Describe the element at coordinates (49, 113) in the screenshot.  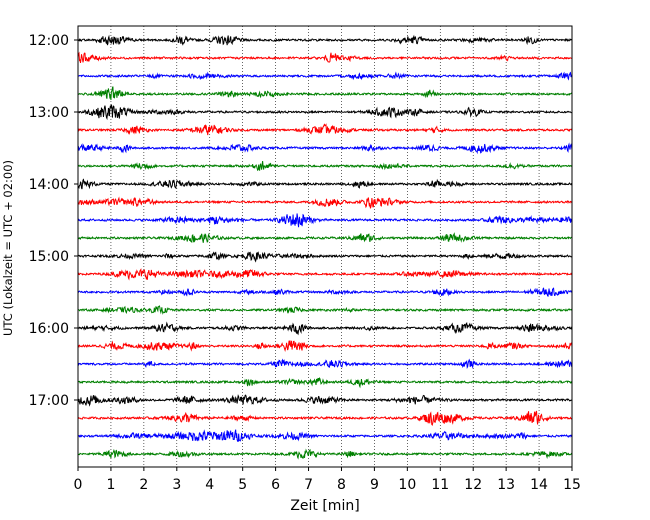
I see `y-tick-label: 13:00` at that location.